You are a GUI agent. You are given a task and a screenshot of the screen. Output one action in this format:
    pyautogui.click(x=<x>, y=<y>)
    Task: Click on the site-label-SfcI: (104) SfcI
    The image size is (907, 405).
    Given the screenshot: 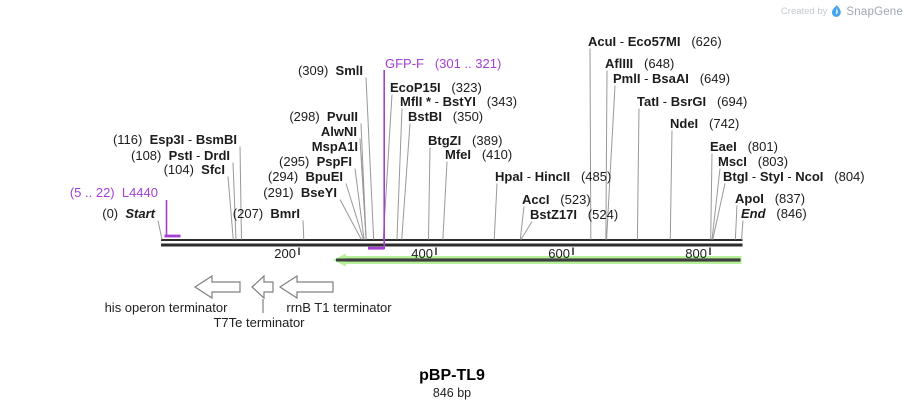 What is the action you would take?
    pyautogui.click(x=194, y=169)
    